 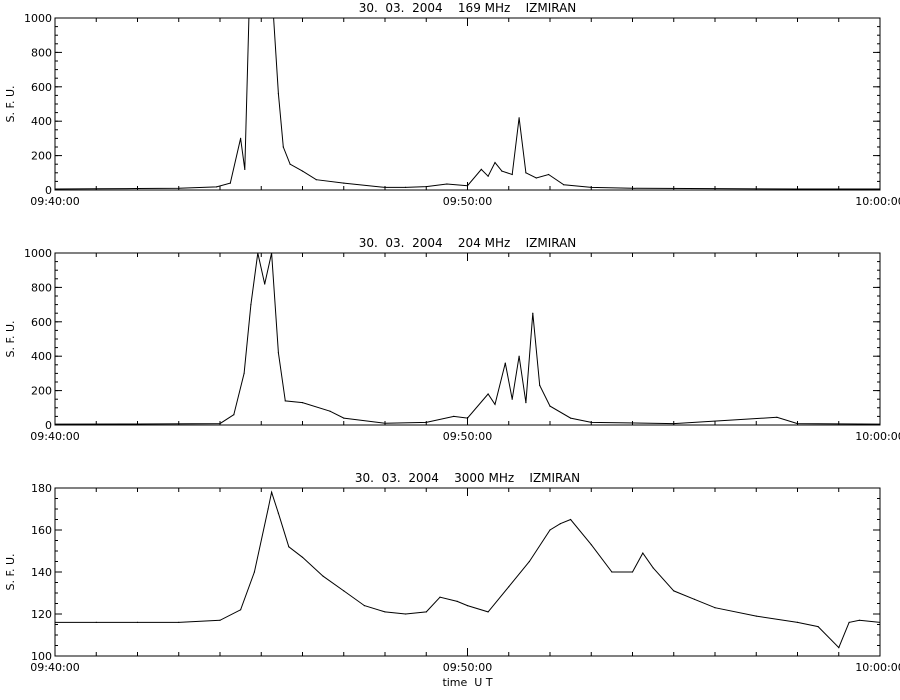 What do you see at coordinates (41, 572) in the screenshot?
I see `y-tick-label: 140` at bounding box center [41, 572].